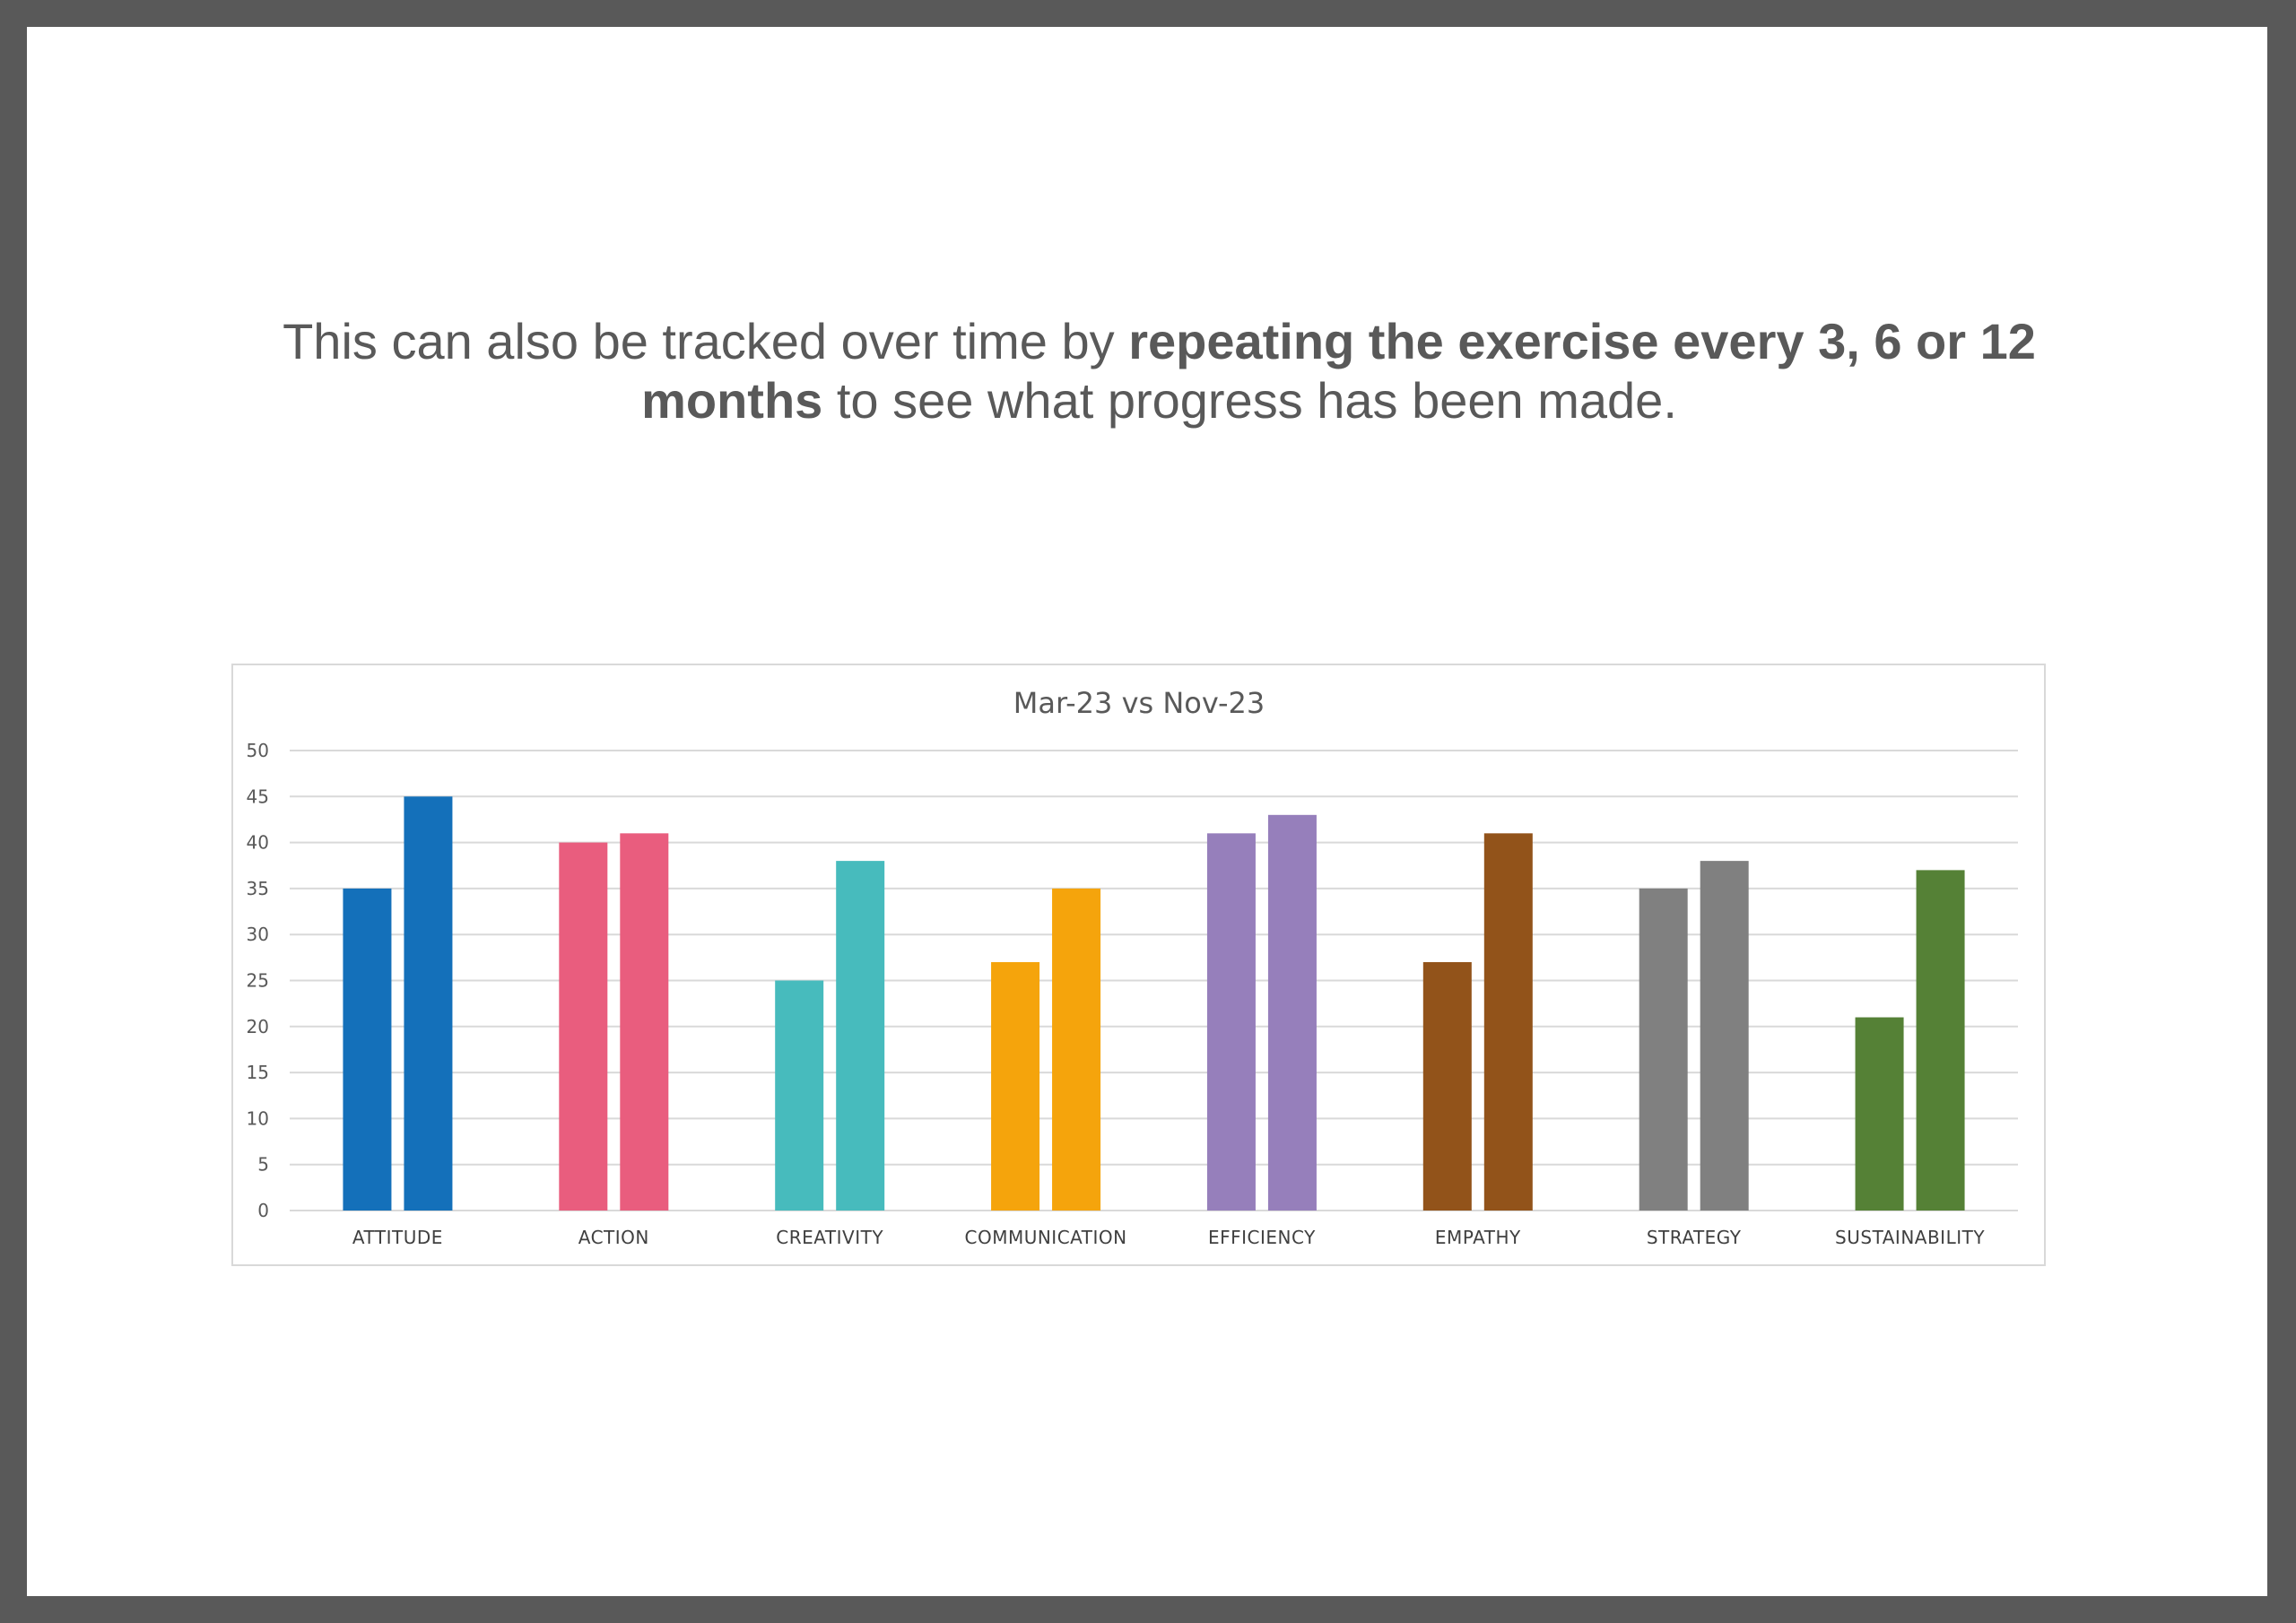 The width and height of the screenshot is (2296, 1623). Describe the element at coordinates (1694, 1237) in the screenshot. I see `x-category-label: STRATEGY` at that location.